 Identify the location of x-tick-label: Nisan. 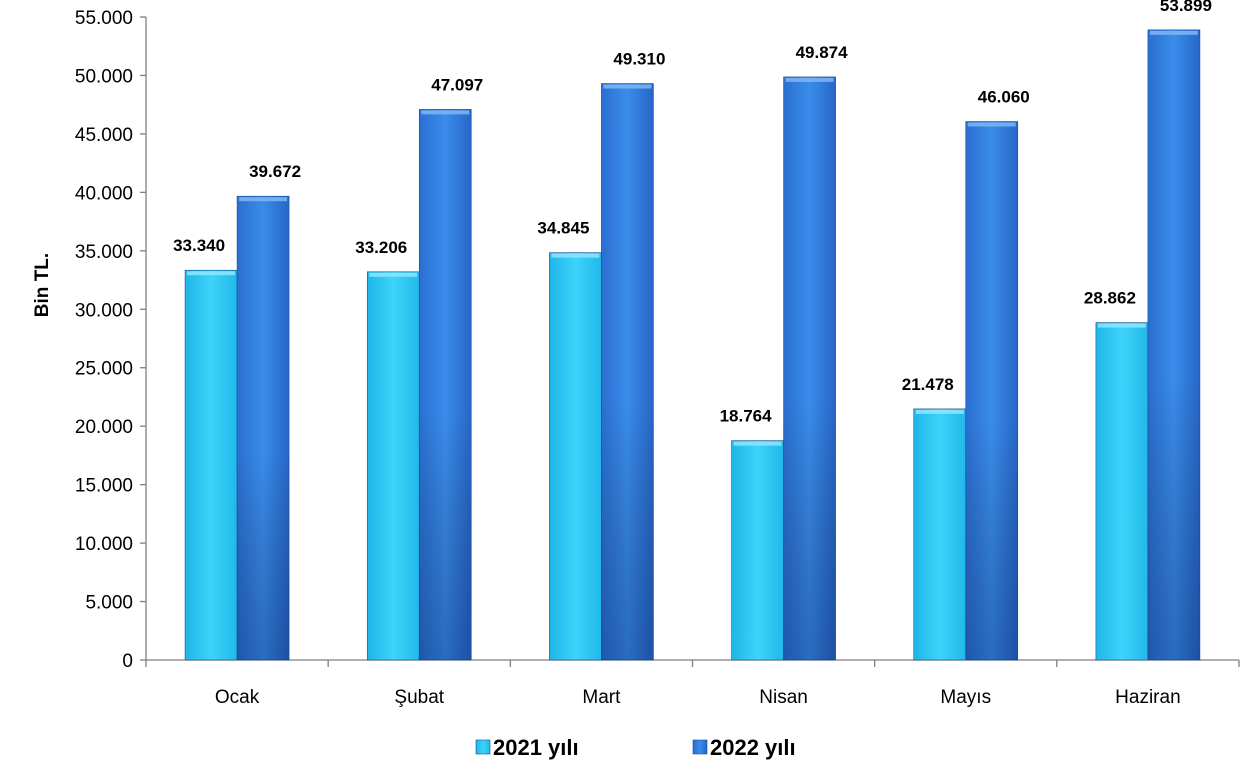
(783, 697).